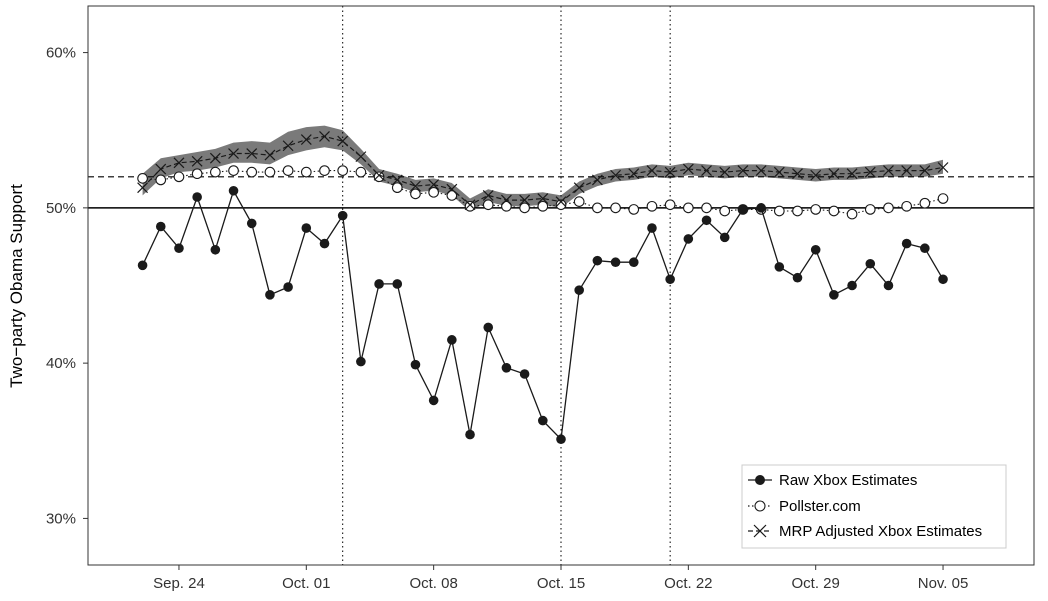 The image size is (1048, 601). Describe the element at coordinates (61, 518) in the screenshot. I see `y-tick-label: 30%` at that location.